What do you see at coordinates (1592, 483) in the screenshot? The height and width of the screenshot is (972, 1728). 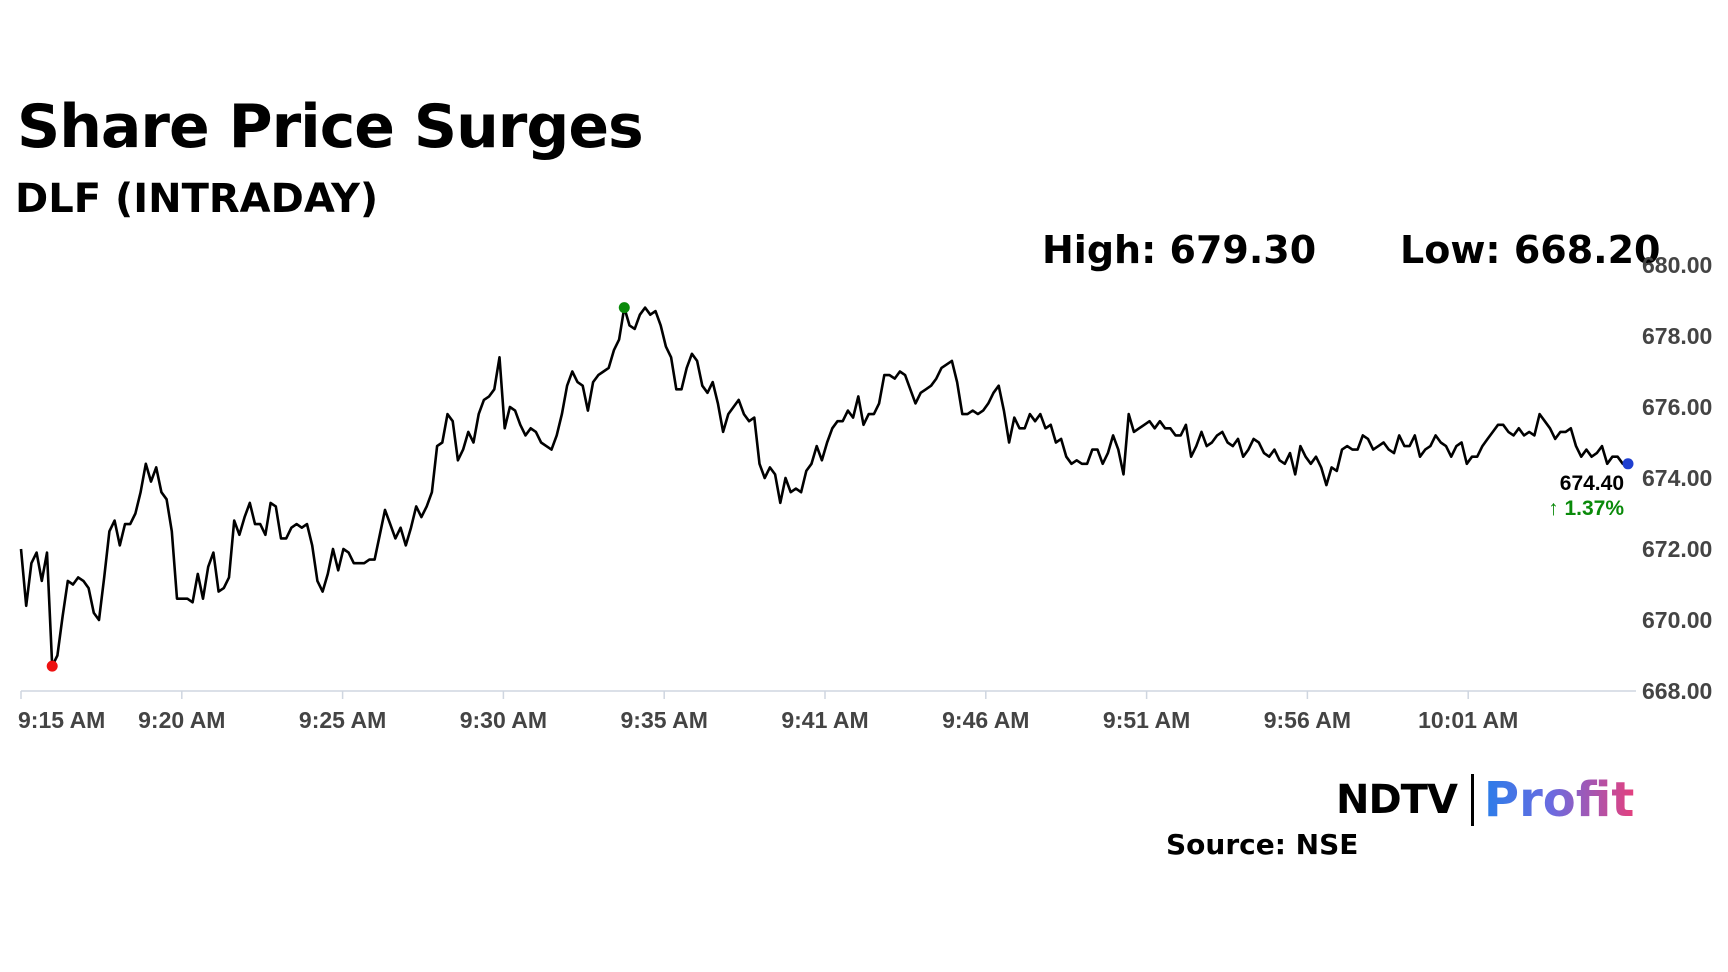 I see `last-value-label: 674.40` at bounding box center [1592, 483].